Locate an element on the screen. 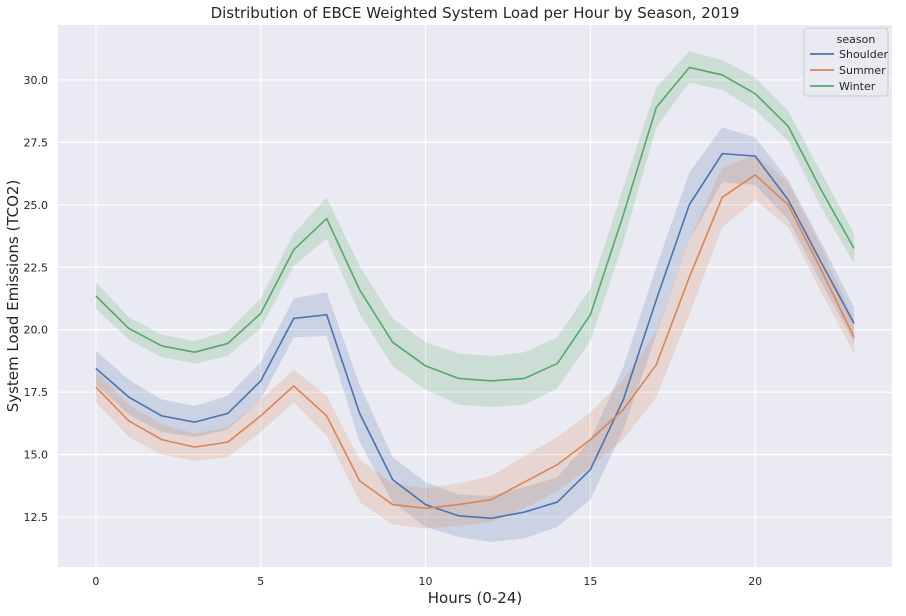 Image resolution: width=906 pixels, height=616 pixels. x-axis-ticks: 0 5 10 15 20 is located at coordinates (427, 581).